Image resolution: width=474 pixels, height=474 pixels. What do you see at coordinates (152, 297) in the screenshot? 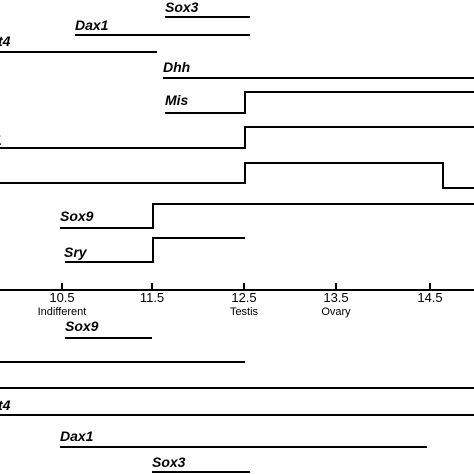
I see `tick-label: 11.5` at bounding box center [152, 297].